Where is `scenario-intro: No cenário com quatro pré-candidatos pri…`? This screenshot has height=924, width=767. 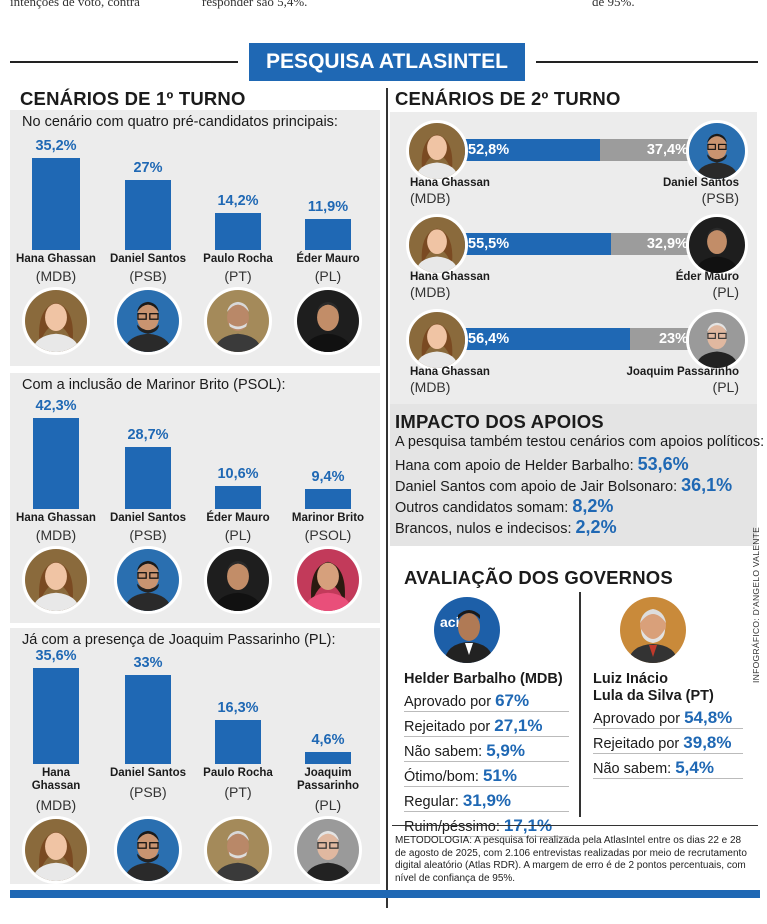
scenario-intro: No cenário com quatro pré-candidatos pri… is located at coordinates (180, 122).